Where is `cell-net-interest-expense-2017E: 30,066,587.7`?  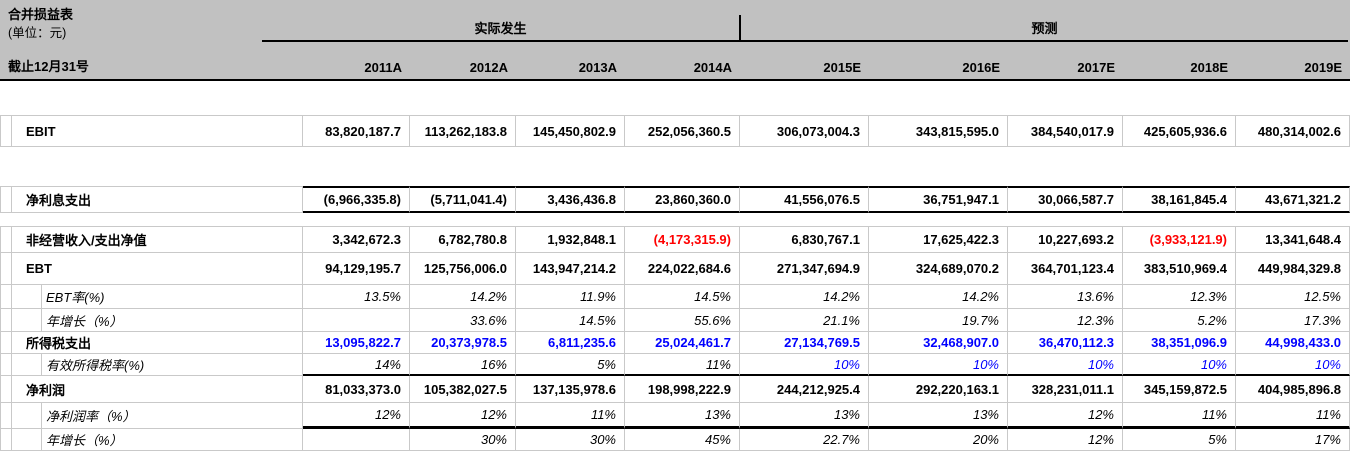
cell-net-interest-expense-2017E: 30,066,587.7 is located at coordinates (1065, 199).